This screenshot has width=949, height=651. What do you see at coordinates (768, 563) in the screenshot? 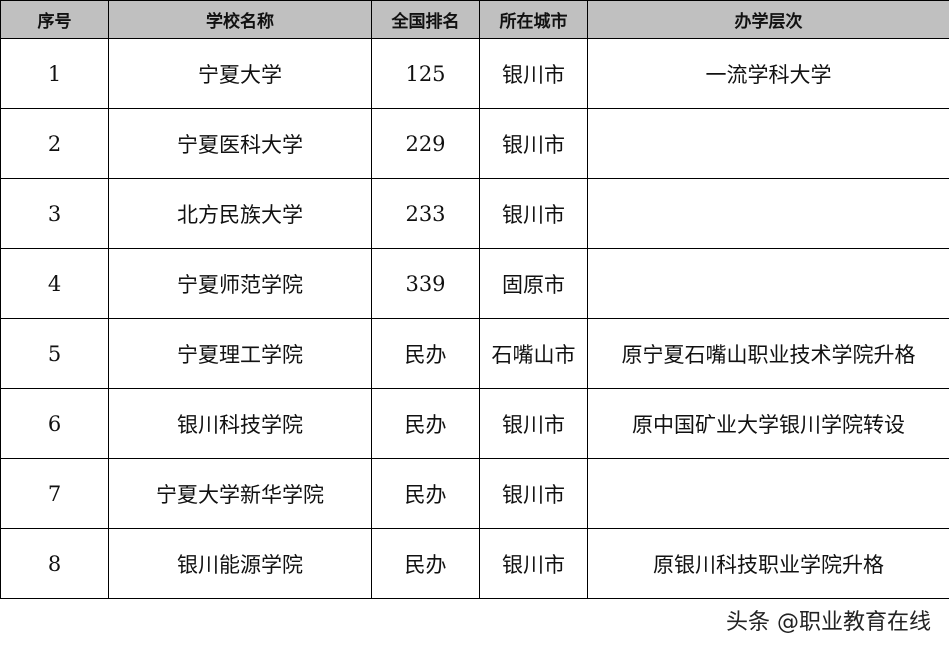
I see `cell-level: 原银川科技职业学院升格` at bounding box center [768, 563].